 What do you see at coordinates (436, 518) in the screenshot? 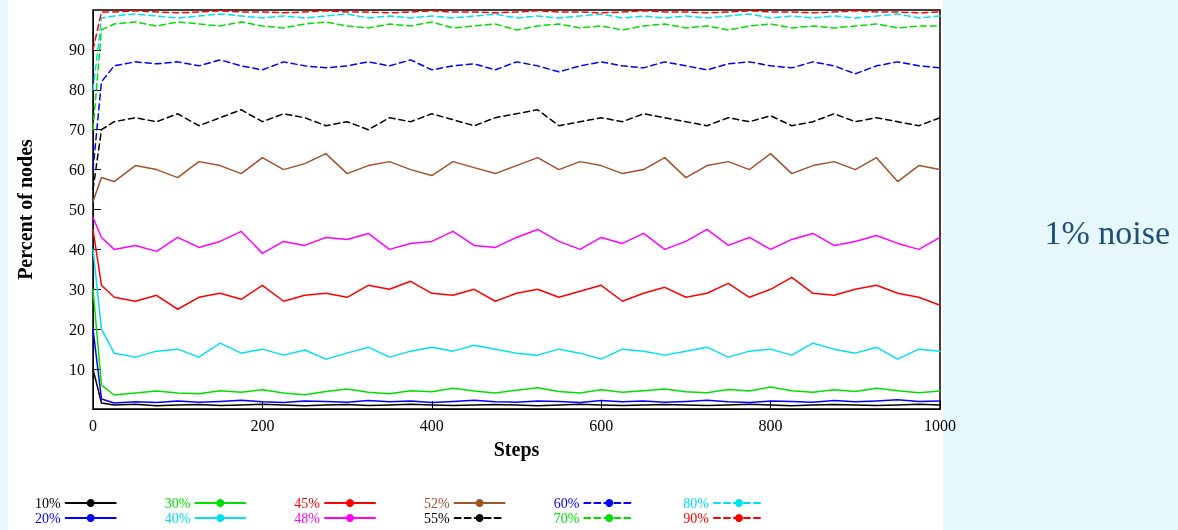
I see `legend-label: 55%` at bounding box center [436, 518].